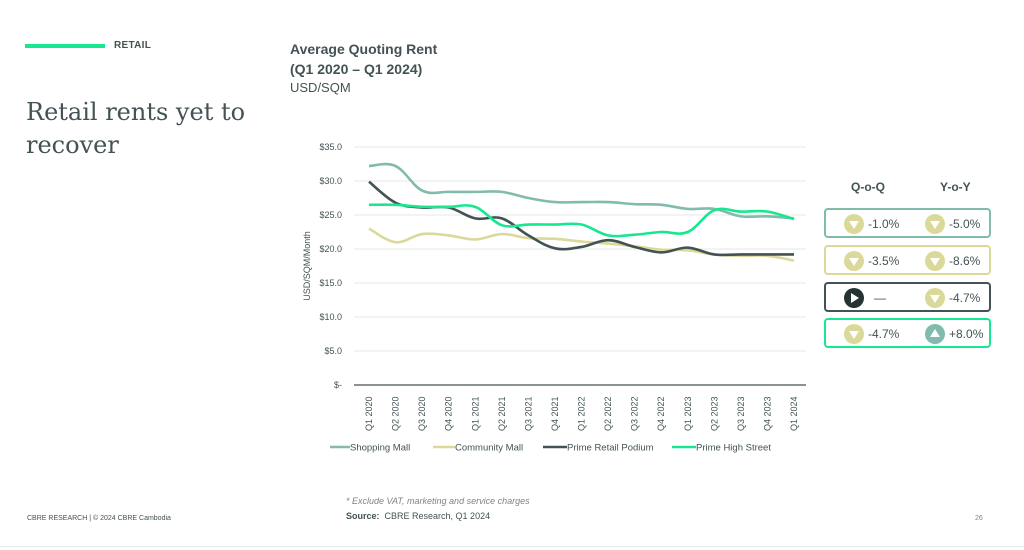  Describe the element at coordinates (364, 49) in the screenshot. I see `chart-title-line1: Average Quoting Rent` at that location.